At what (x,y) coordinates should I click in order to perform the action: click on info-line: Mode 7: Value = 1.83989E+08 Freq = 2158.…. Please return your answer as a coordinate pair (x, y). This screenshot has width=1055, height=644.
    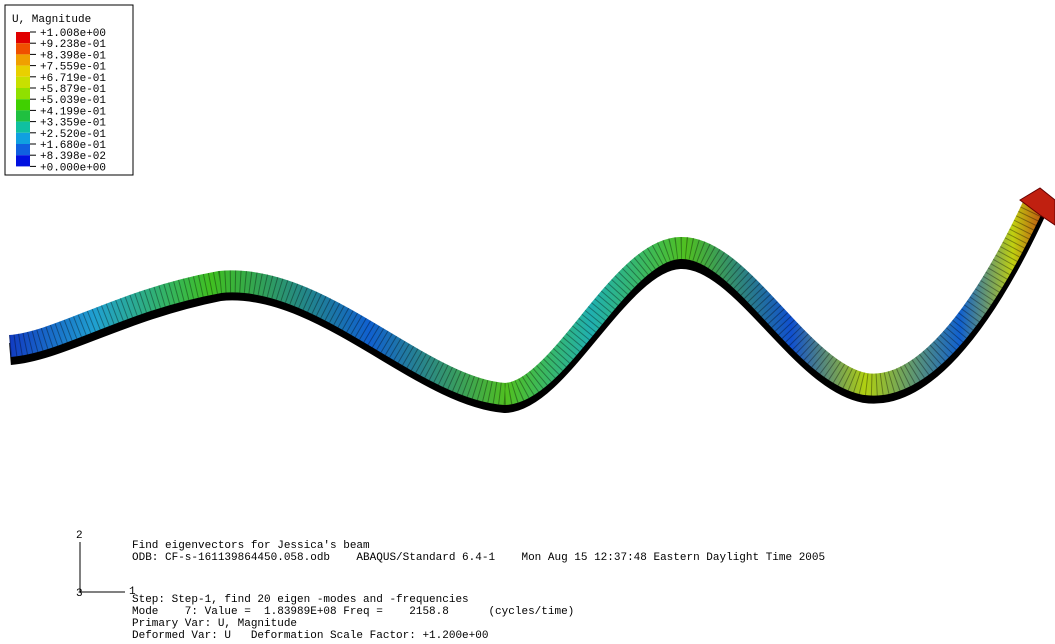
    Looking at the image, I should click on (353, 612).